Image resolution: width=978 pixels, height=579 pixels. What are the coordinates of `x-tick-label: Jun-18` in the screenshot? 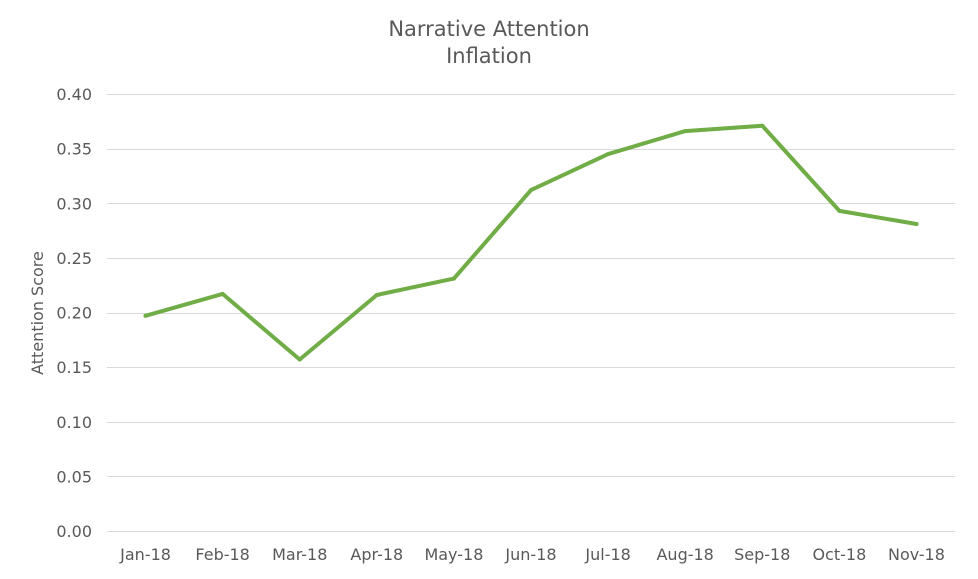 It's located at (530, 554).